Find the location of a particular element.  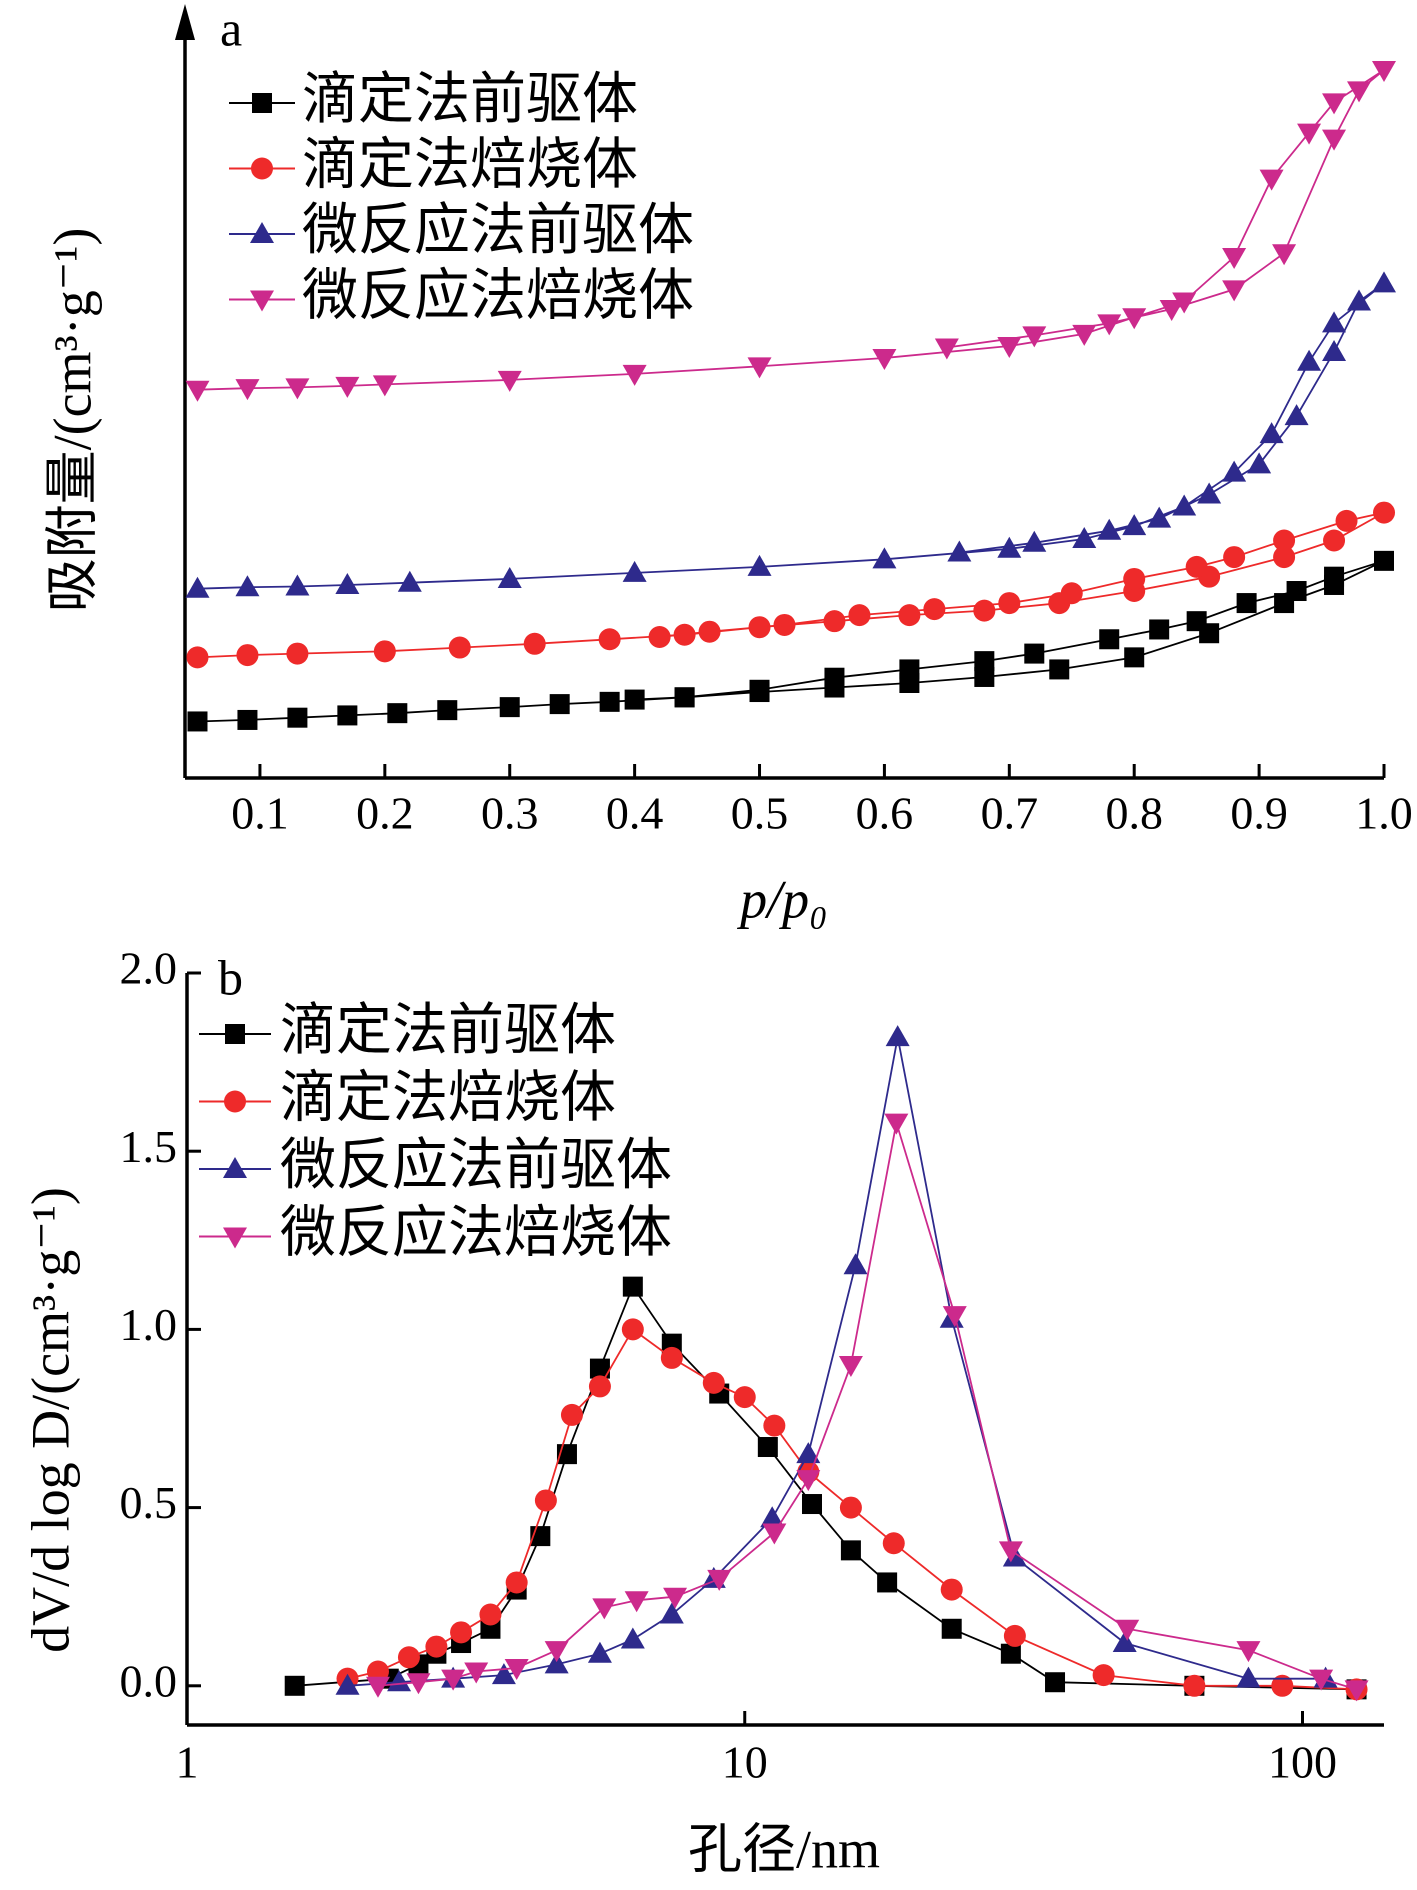

y-tick-label: 1.0 is located at coordinates (149, 1324).